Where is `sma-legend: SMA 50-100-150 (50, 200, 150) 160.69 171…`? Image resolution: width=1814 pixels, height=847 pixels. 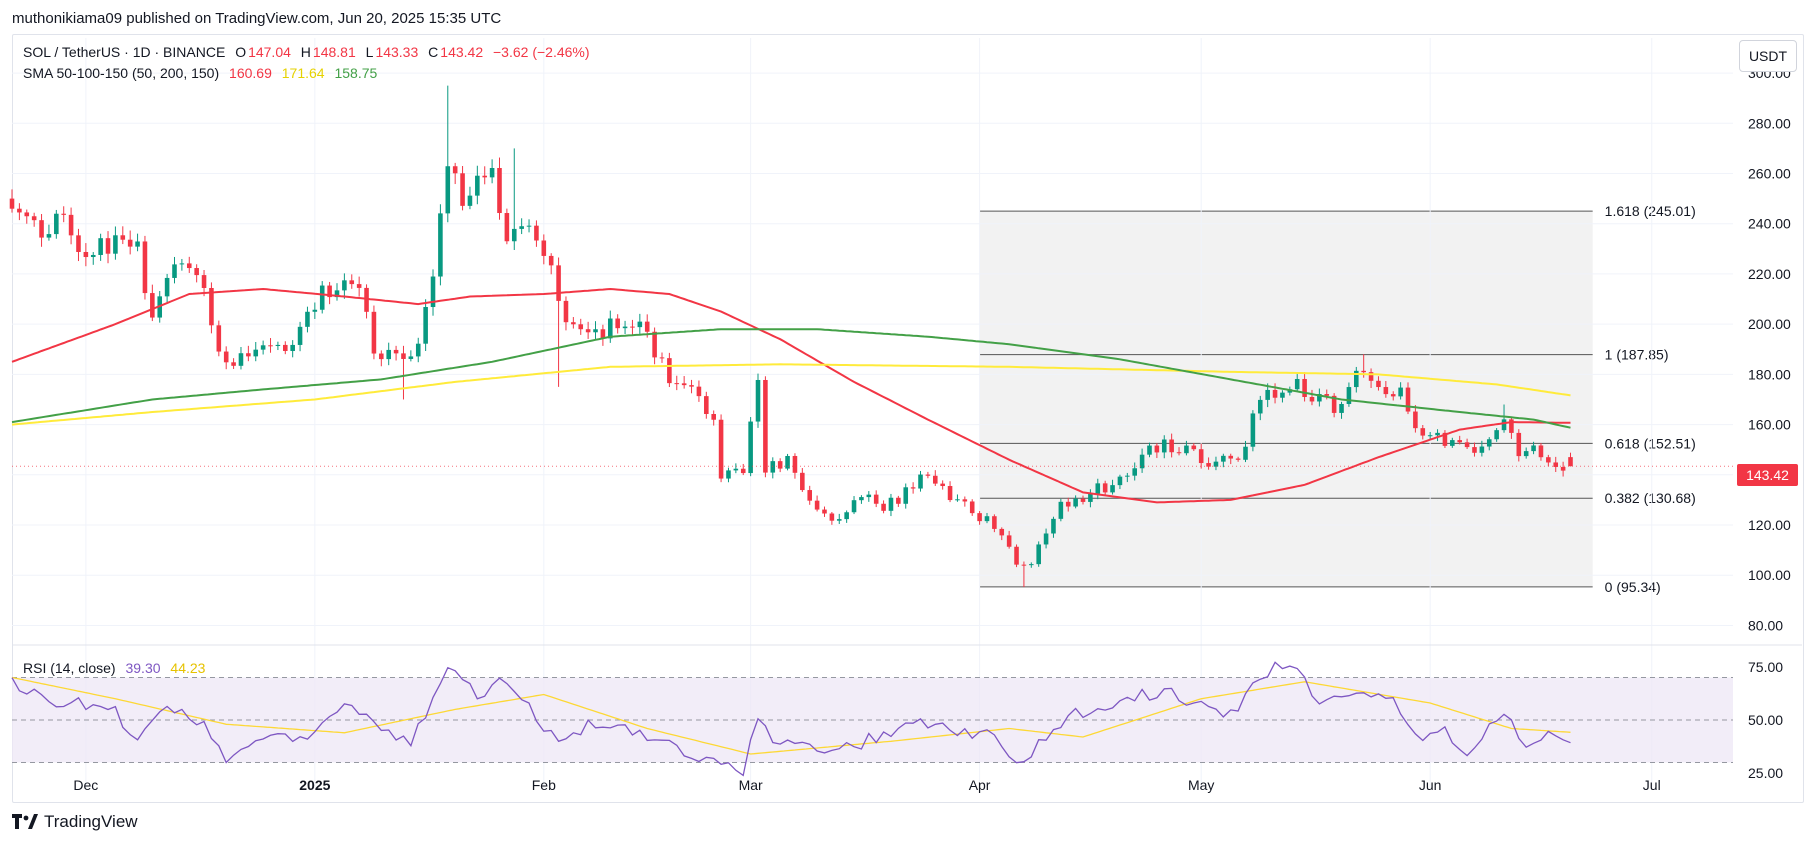 sma-legend: SMA 50-100-150 (50, 200, 150) 160.69 171… is located at coordinates (203, 73).